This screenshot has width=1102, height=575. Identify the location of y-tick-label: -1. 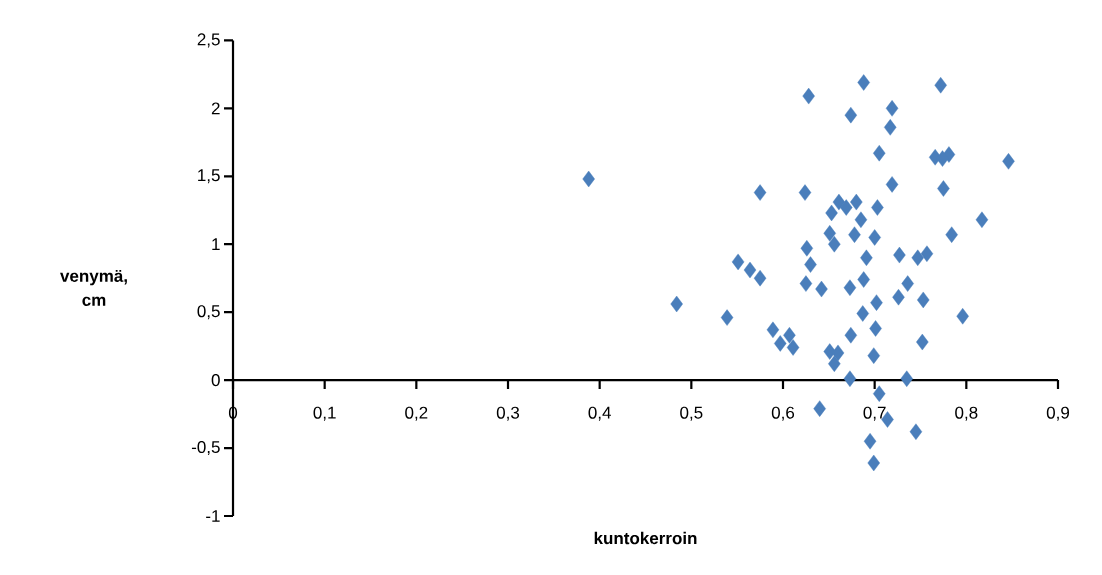
(213, 516).